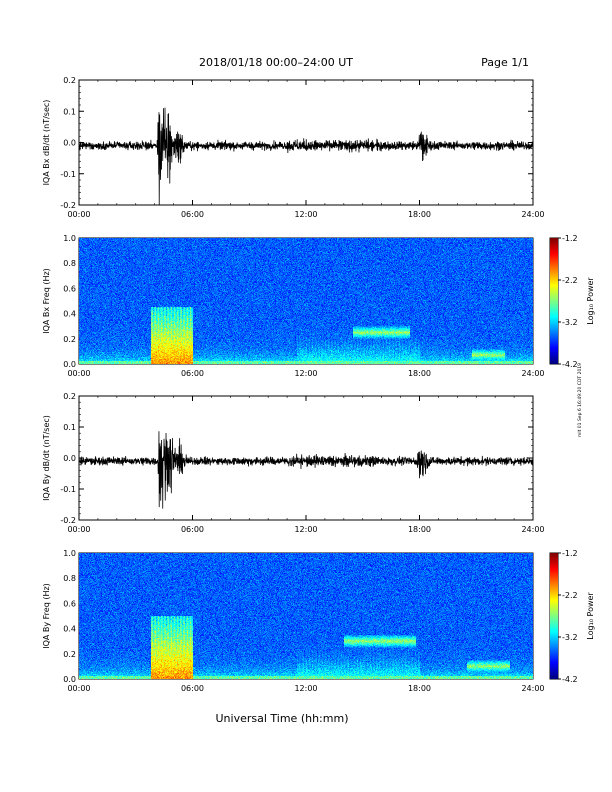 Image resolution: width=612 pixels, height=792 pixels. Describe the element at coordinates (306, 616) in the screenshot. I see `spectrogram-image-by` at that location.